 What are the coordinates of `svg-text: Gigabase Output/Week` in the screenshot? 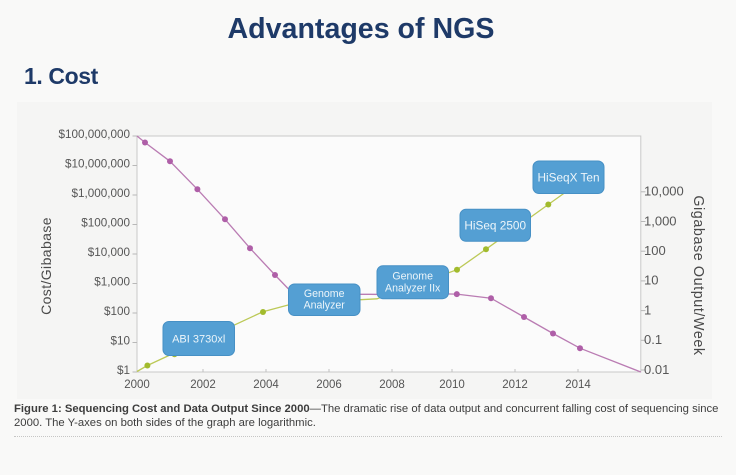 It's located at (698, 275).